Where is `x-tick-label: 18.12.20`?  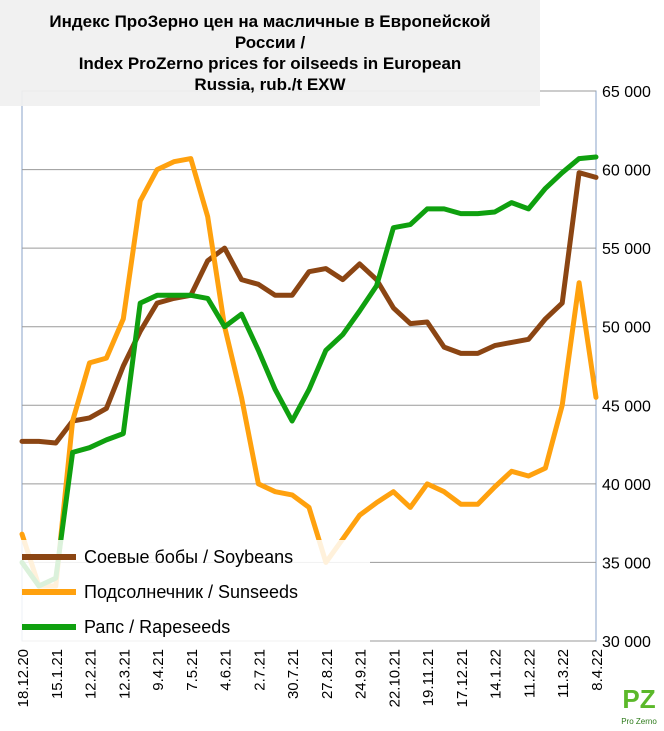
x-tick-label: 18.12.20 is located at coordinates (23, 678).